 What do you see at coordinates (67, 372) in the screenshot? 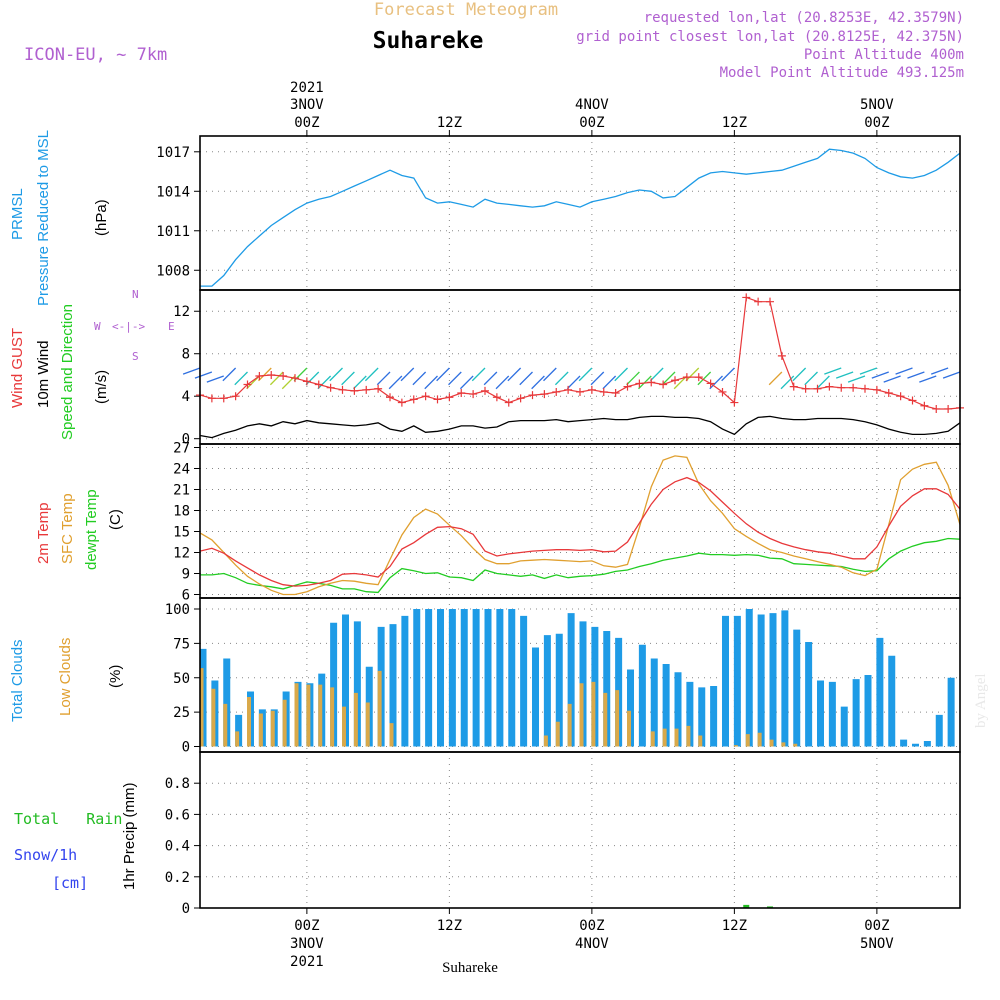
I see `wind-label-speed-dir: Speed and Direction` at bounding box center [67, 372].